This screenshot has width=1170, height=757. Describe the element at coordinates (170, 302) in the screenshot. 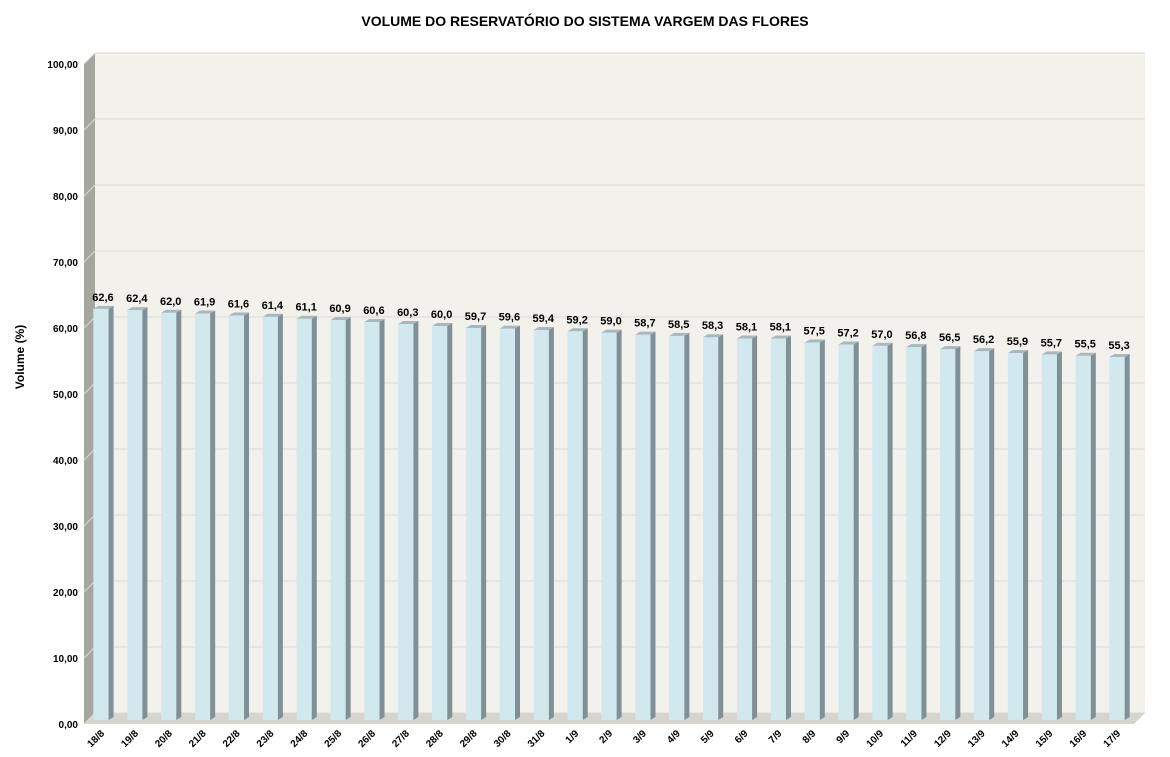

I see `data-label: 62,0` at that location.